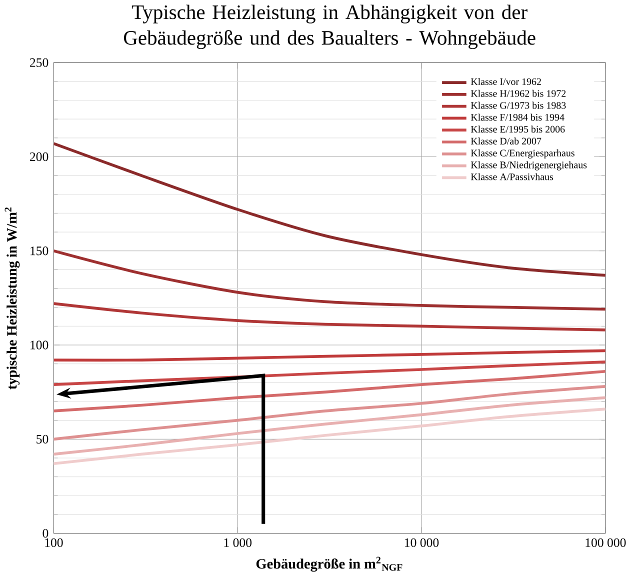 The height and width of the screenshot is (576, 631). Describe the element at coordinates (512, 176) in the screenshot. I see `legend-label: Klasse A/Passivhaus` at that location.